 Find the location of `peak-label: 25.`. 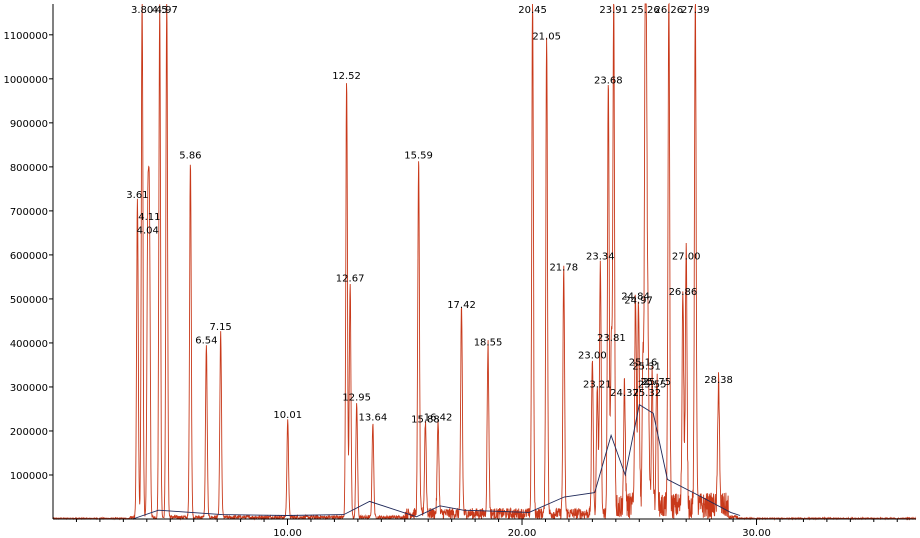

peak-label: 25. is located at coordinates (648, 382).